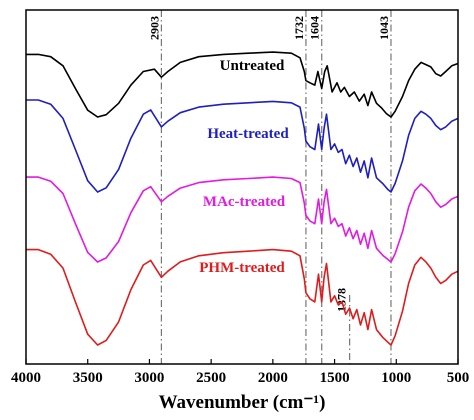 This screenshot has height=420, width=474. Describe the element at coordinates (396, 378) in the screenshot. I see `x-tick-label: 1000` at that location.